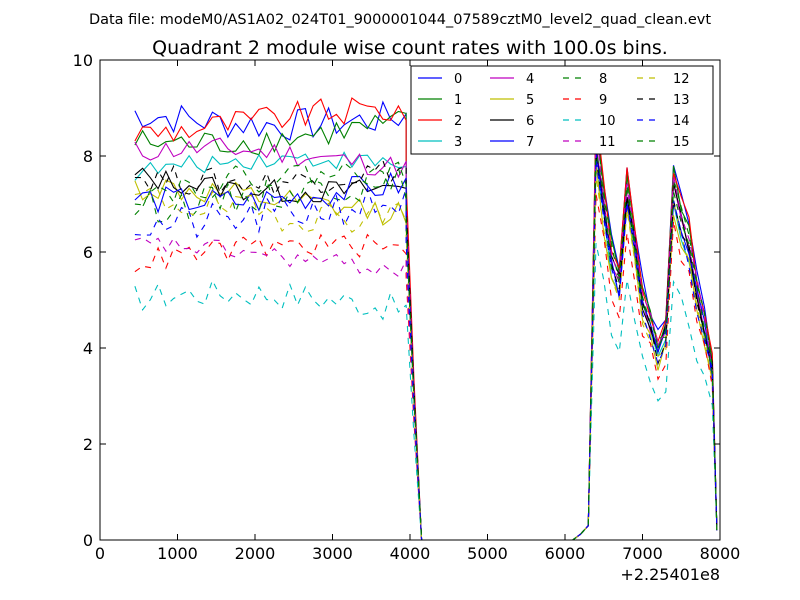 The image size is (800, 600). I want to click on legend-label-12: 12, so click(681, 79).